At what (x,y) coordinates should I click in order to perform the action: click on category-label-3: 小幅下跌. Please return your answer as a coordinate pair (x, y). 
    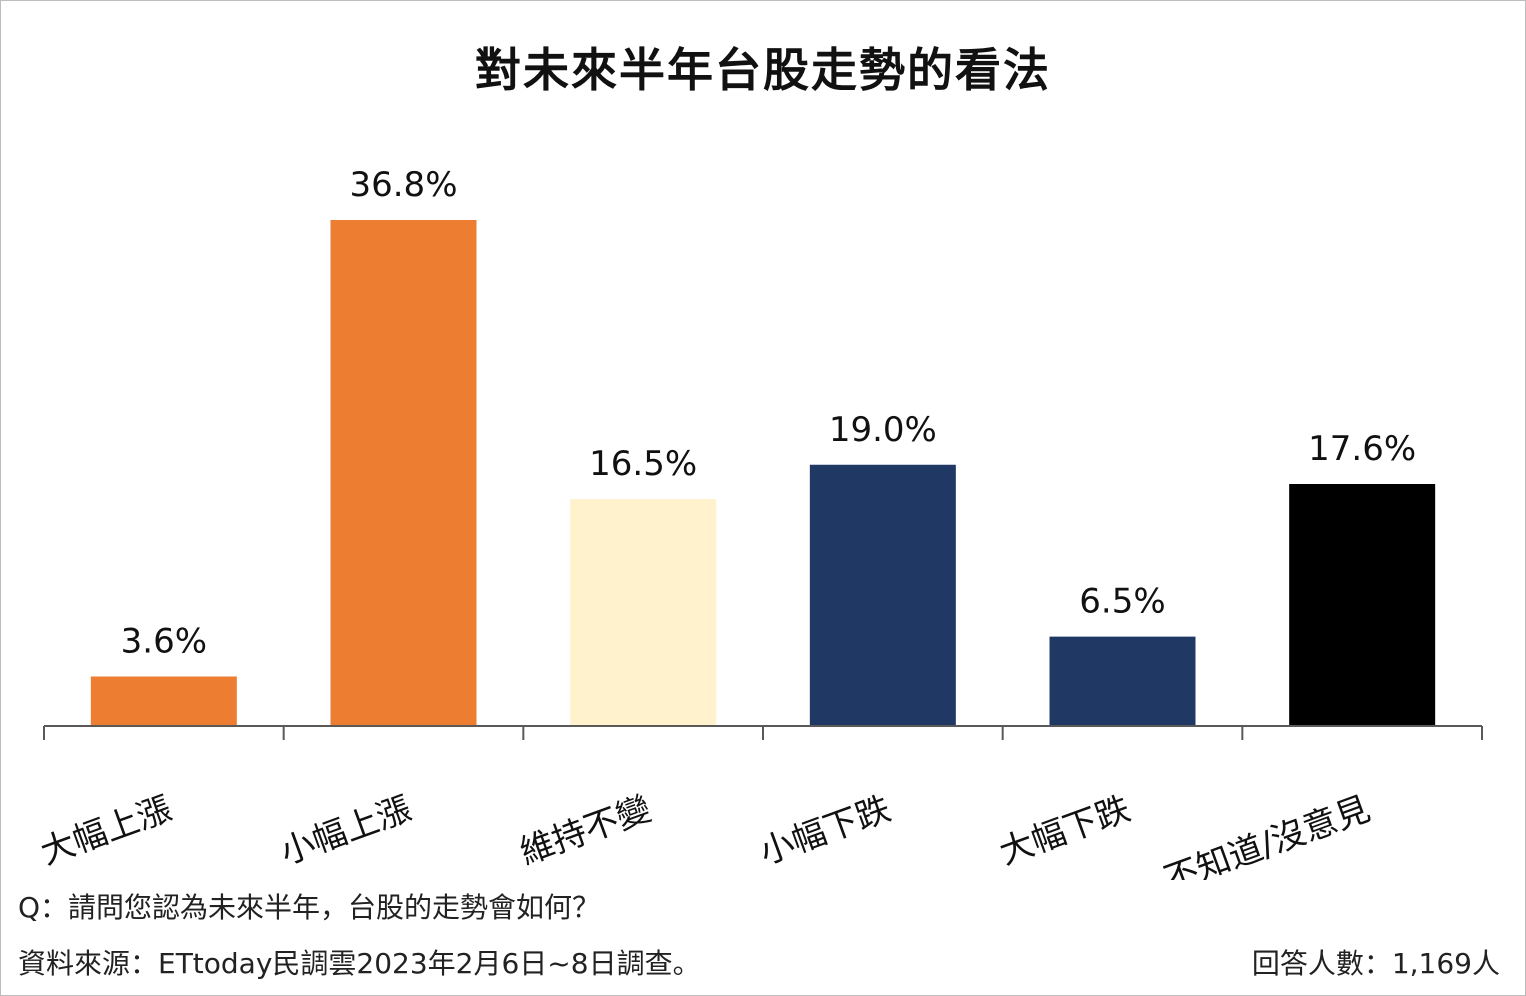
    Looking at the image, I should click on (824, 831).